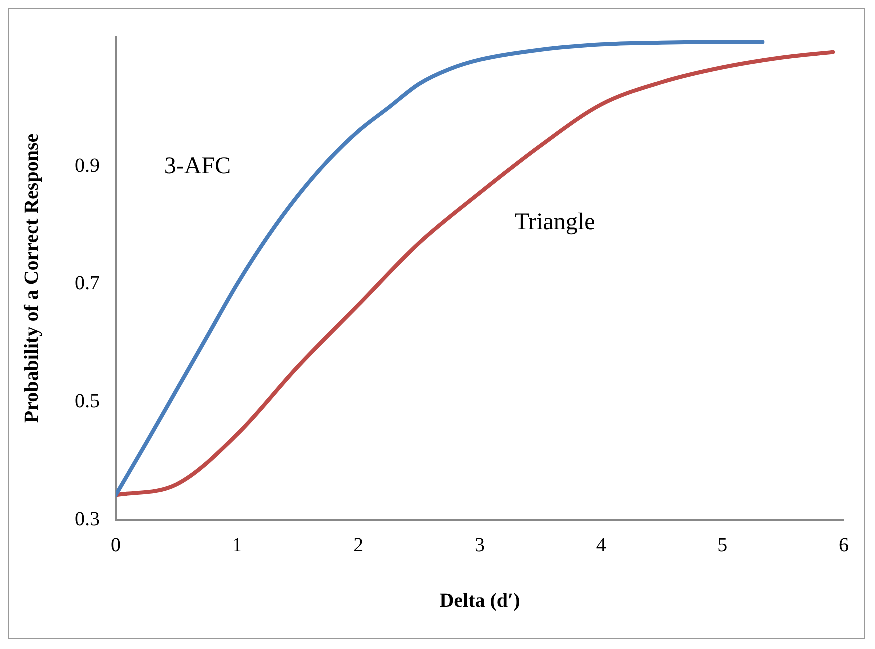 Image resolution: width=875 pixels, height=649 pixels. Describe the element at coordinates (87, 165) in the screenshot. I see `y-tick-label: 0.9` at that location.